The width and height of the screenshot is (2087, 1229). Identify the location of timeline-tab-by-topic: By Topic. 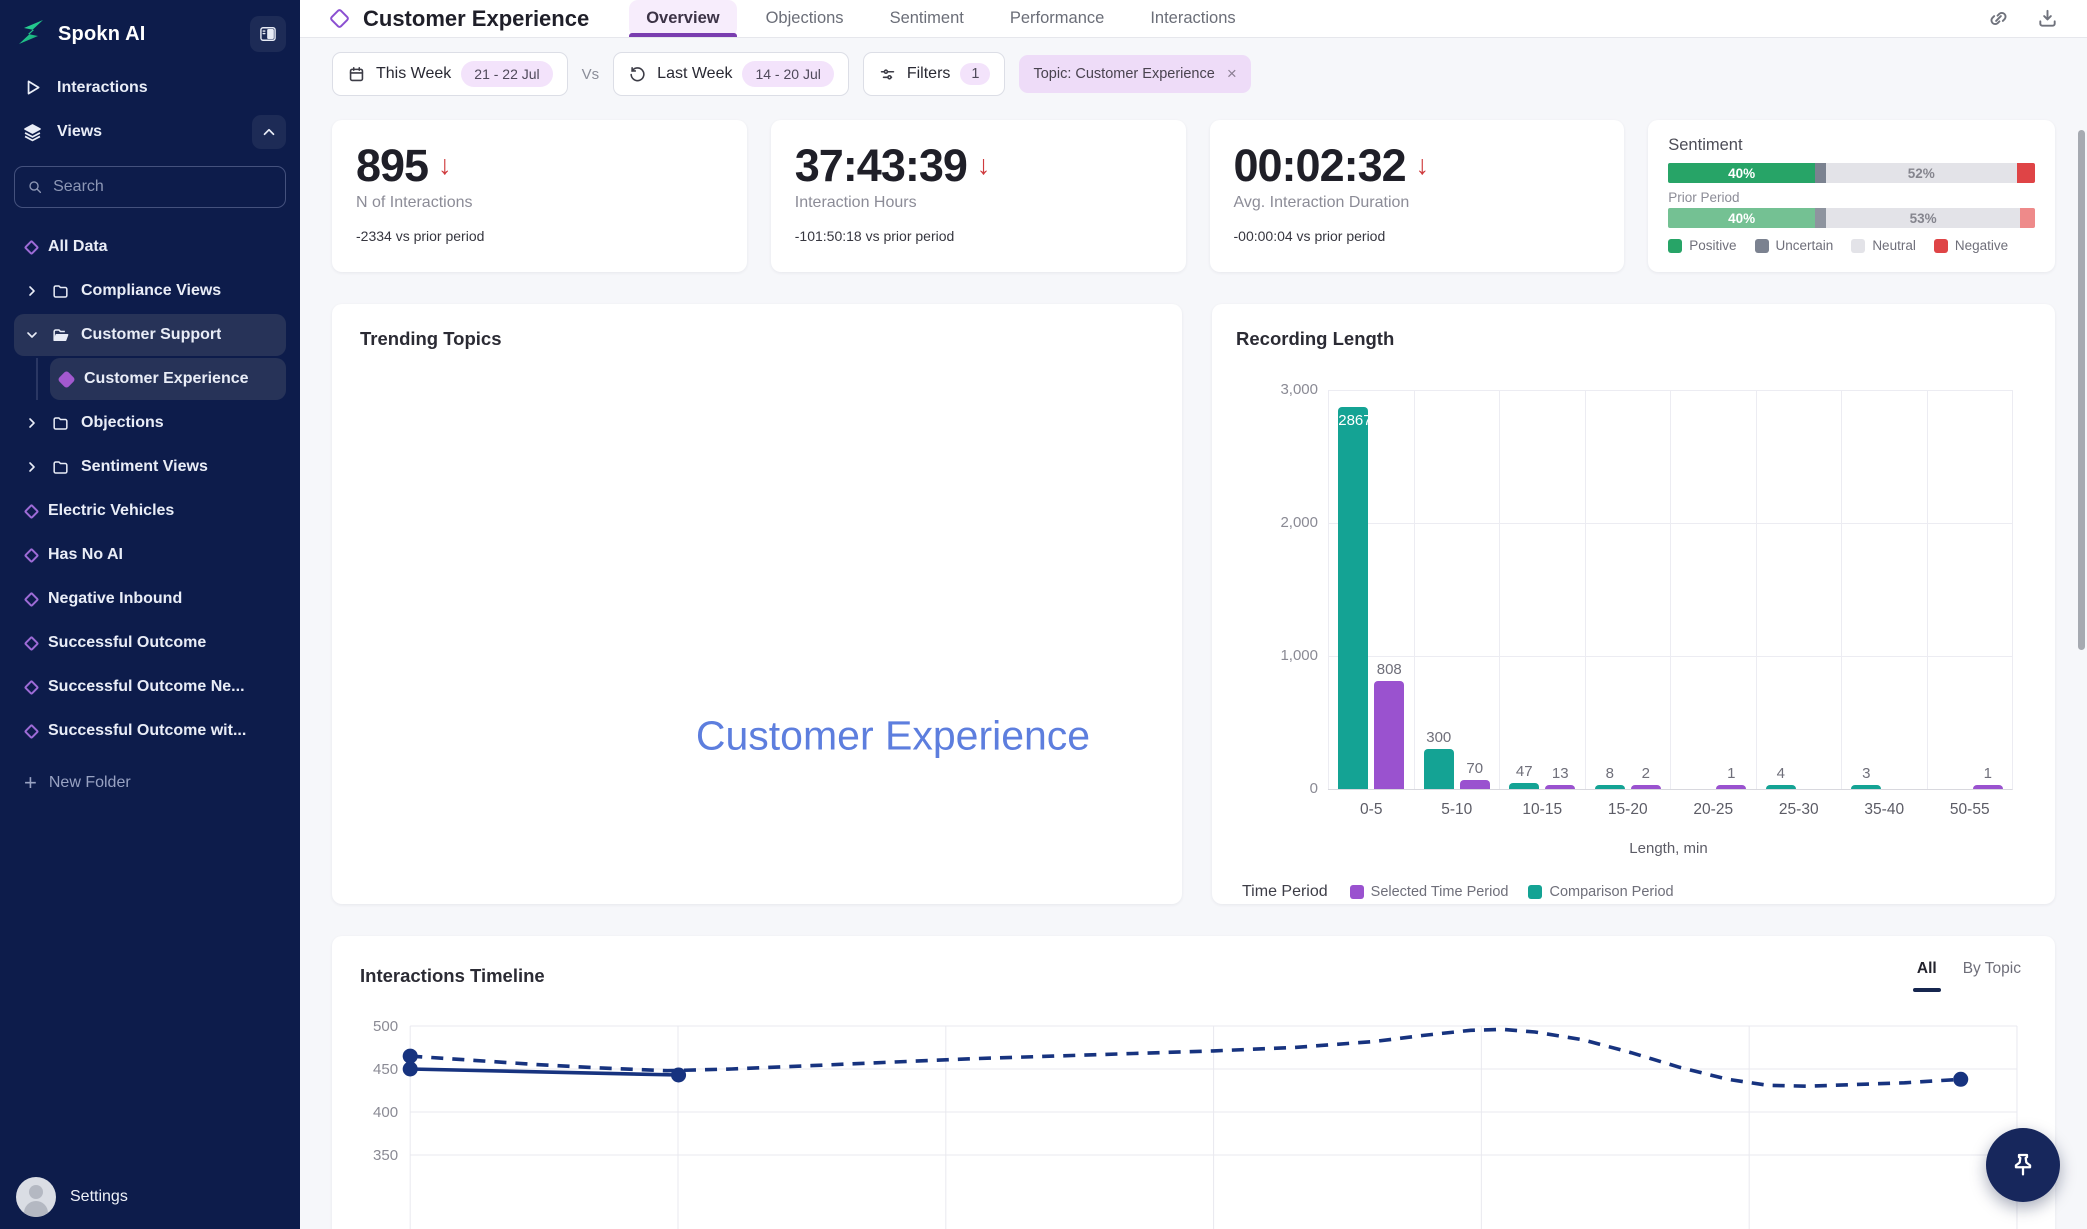
(1991, 968).